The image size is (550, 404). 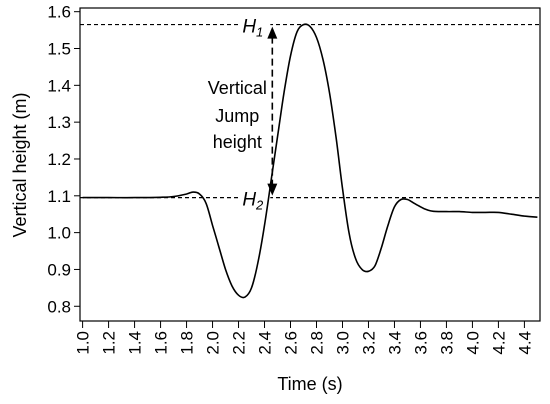 What do you see at coordinates (309, 384) in the screenshot?
I see `x-axis-title: Time (s)` at bounding box center [309, 384].